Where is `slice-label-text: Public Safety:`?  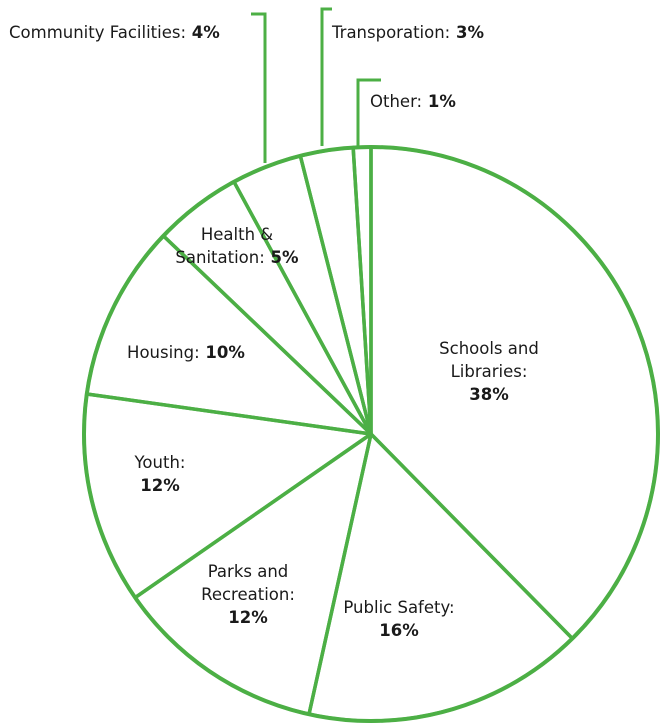 slice-label-text: Public Safety: is located at coordinates (398, 607).